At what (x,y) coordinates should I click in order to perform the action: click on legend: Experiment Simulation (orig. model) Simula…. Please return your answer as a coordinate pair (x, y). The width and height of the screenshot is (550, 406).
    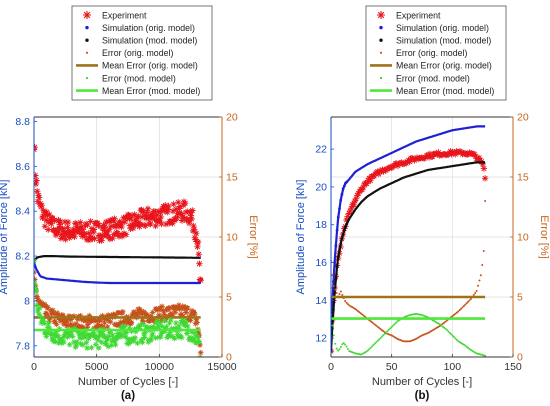
    Looking at the image, I should click on (142, 53).